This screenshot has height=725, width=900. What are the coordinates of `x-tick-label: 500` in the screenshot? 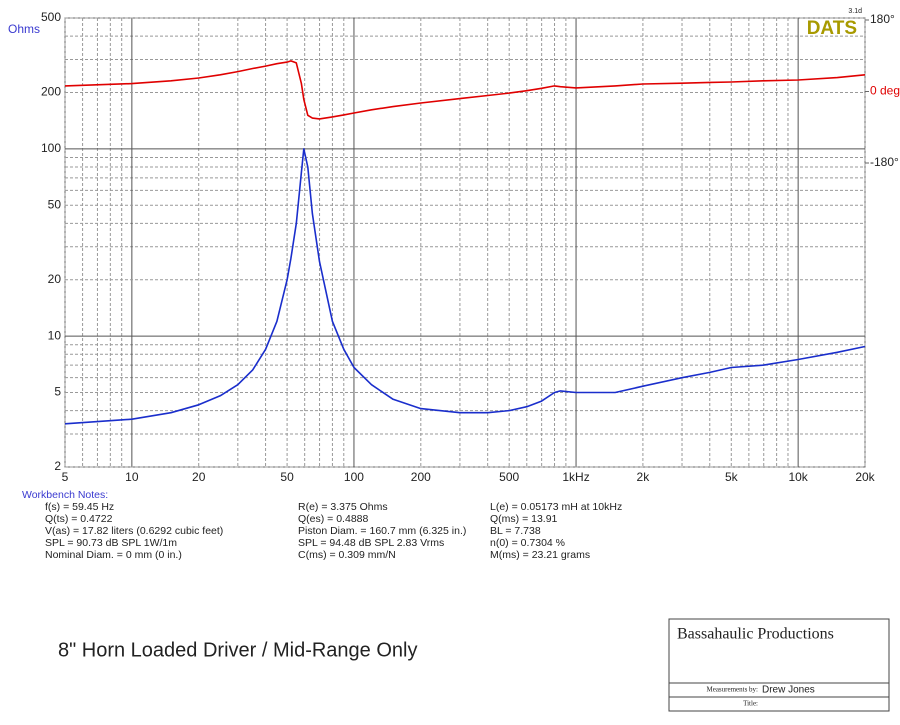 It's located at (509, 477).